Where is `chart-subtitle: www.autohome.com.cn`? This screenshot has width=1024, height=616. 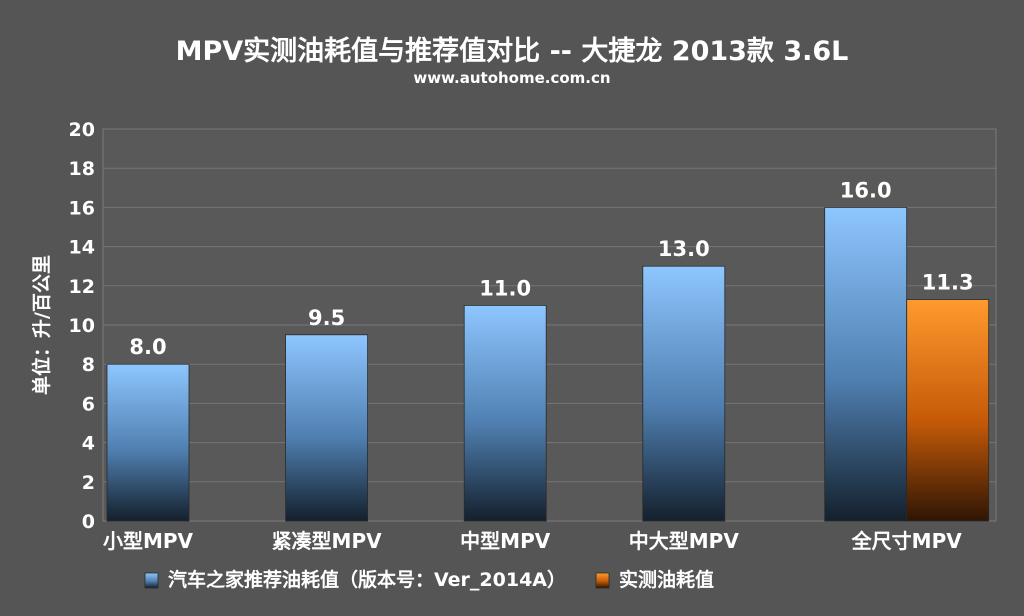
chart-subtitle: www.autohome.com.cn is located at coordinates (511, 78).